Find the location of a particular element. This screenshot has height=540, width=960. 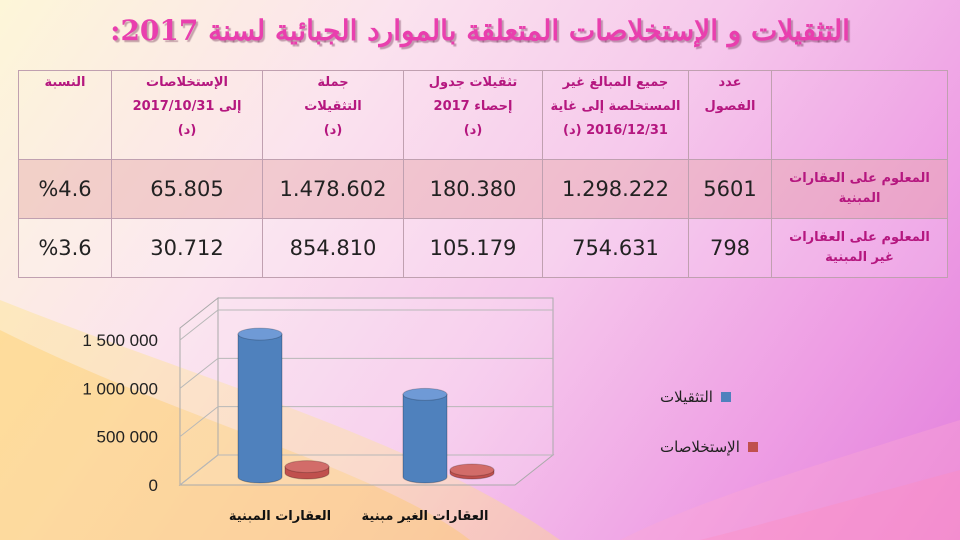

legend-label: التثقيلات is located at coordinates (686, 397).